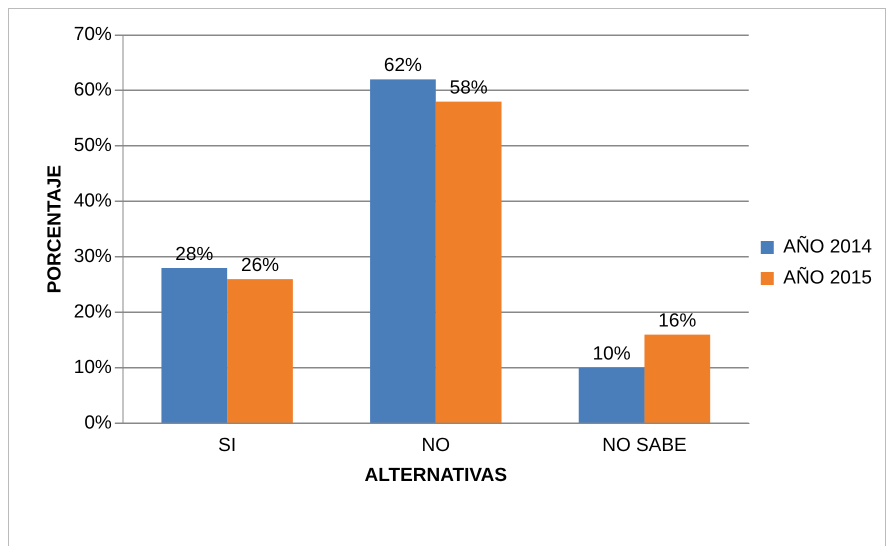 The image size is (892, 546). Describe the element at coordinates (93, 201) in the screenshot. I see `y-tick-label: 40%` at that location.